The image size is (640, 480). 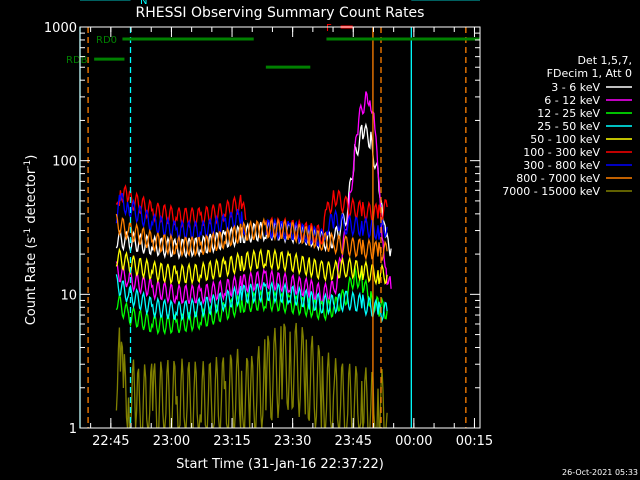 What do you see at coordinates (568, 113) in the screenshot?
I see `legend-label-2: 12 - 25 keV` at bounding box center [568, 113].